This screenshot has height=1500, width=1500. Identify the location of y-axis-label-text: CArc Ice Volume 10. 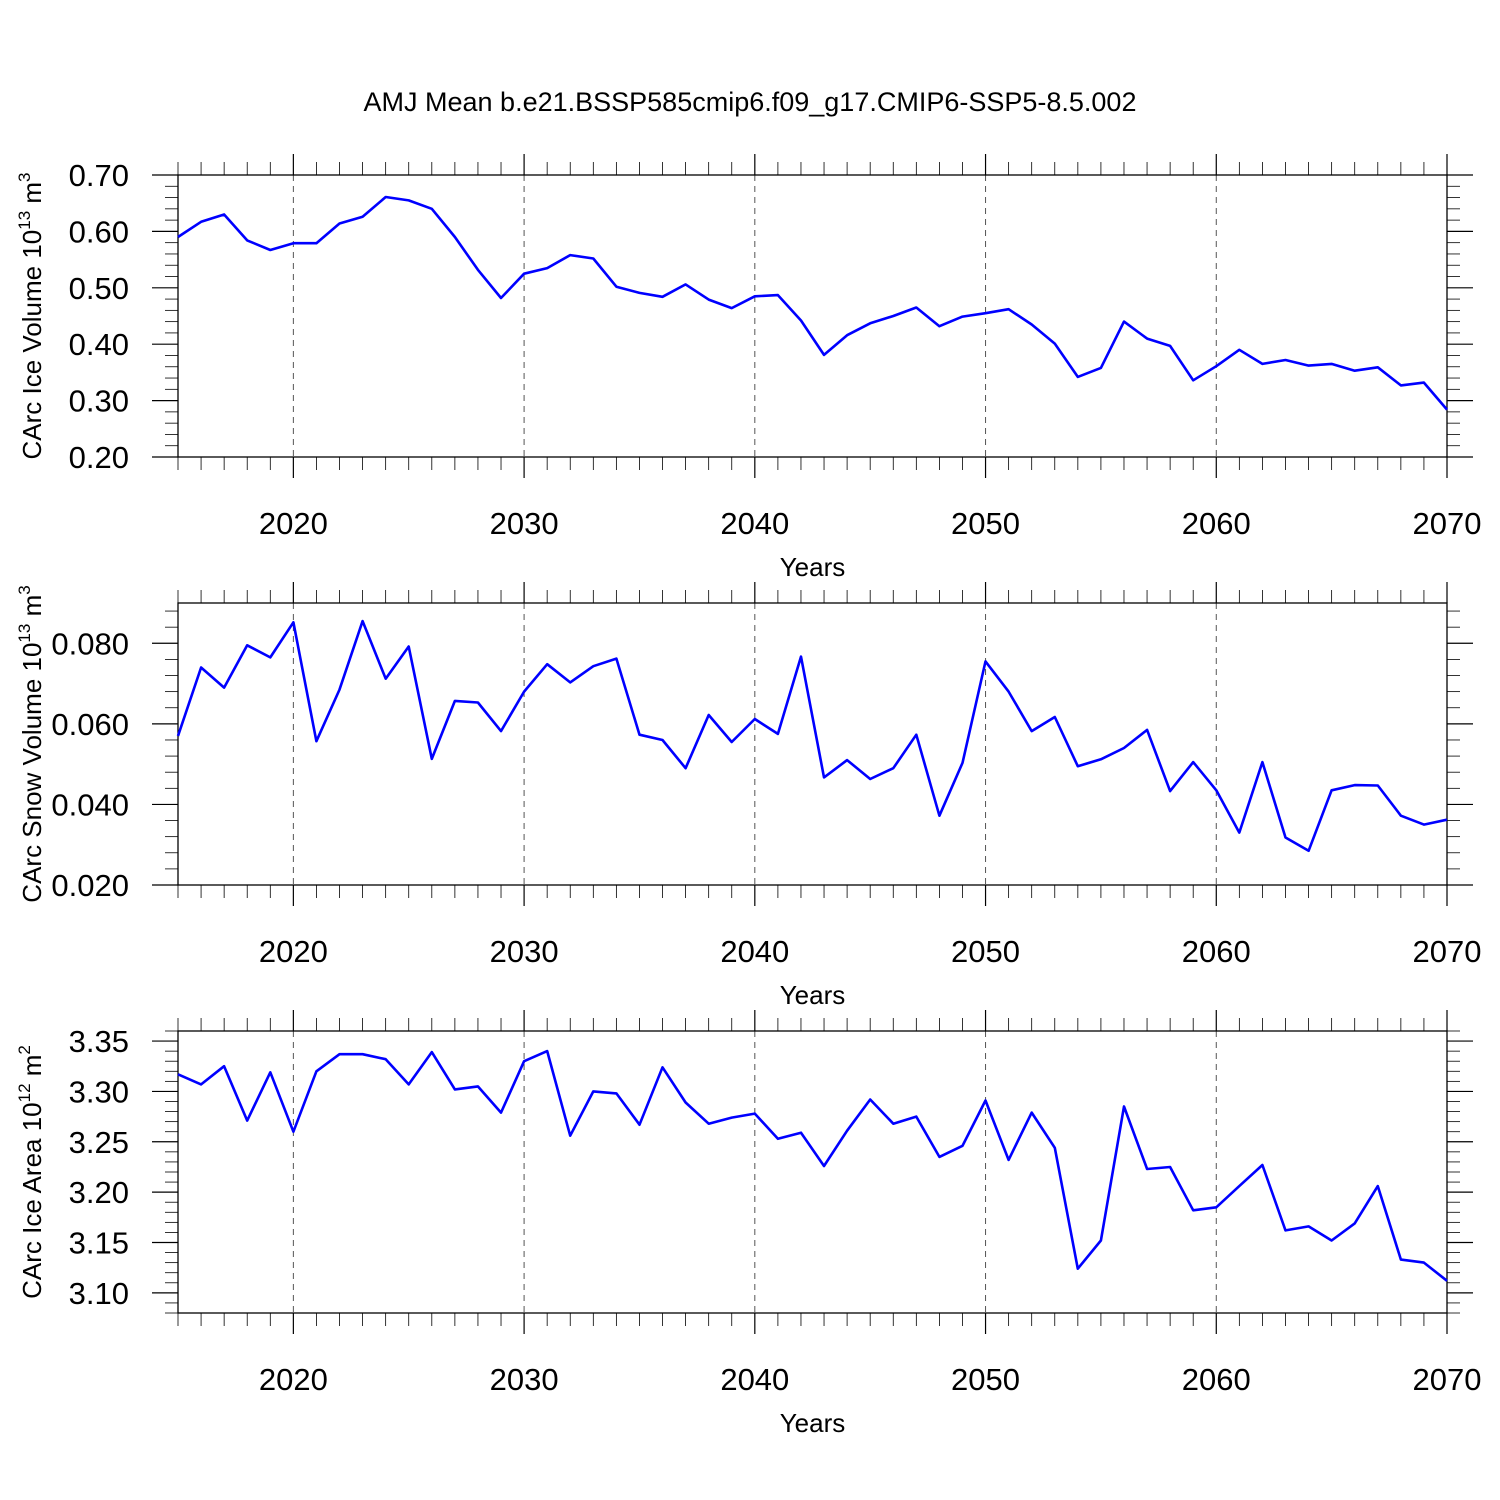
(32, 345).